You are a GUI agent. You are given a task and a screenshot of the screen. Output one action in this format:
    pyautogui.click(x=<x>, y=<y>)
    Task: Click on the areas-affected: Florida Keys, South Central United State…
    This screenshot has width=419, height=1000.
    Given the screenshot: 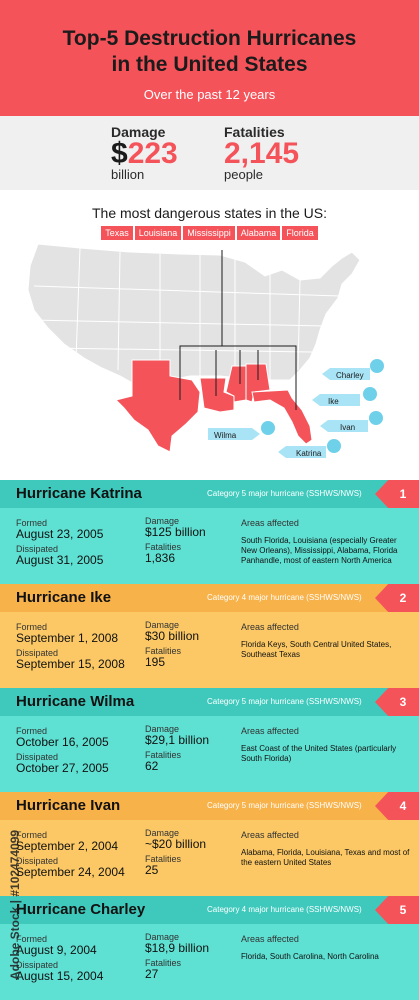 What is the action you would take?
    pyautogui.click(x=316, y=649)
    